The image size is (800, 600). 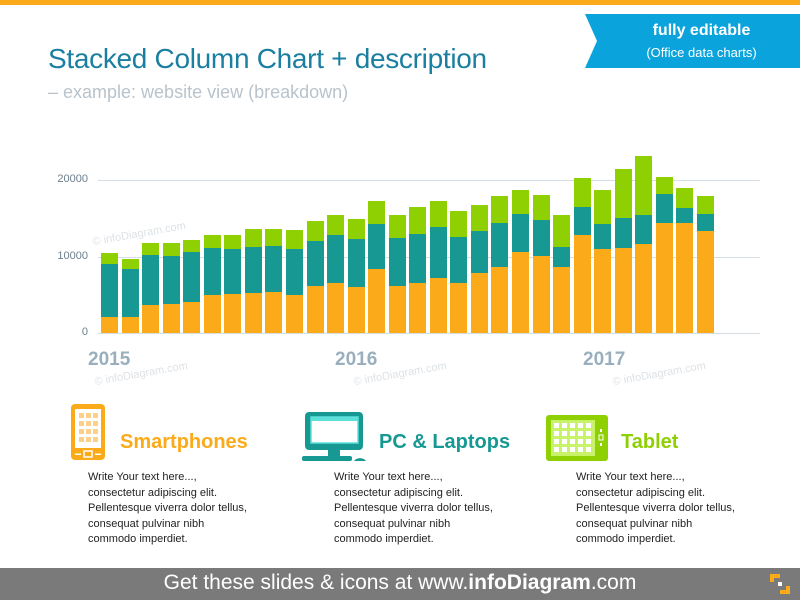 I want to click on infodiagram-logo-icon, so click(x=780, y=584).